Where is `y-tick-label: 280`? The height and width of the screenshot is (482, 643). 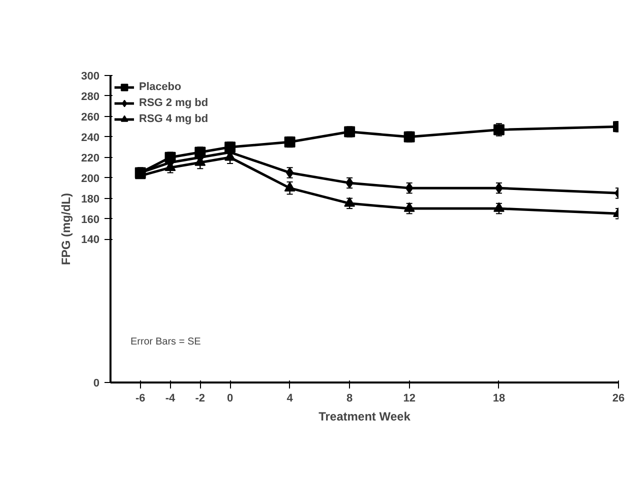 y-tick-label: 280 is located at coordinates (90, 96).